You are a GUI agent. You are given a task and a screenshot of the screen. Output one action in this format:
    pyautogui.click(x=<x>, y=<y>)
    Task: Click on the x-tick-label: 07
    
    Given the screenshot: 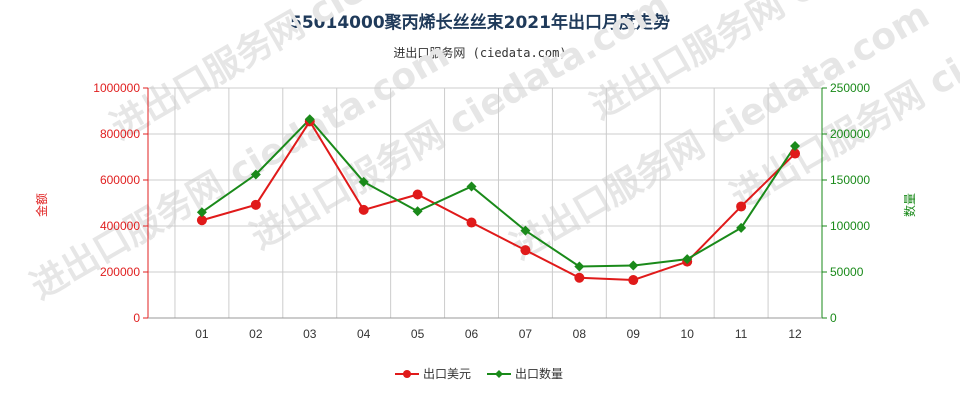 What is the action you would take?
    pyautogui.click(x=526, y=334)
    